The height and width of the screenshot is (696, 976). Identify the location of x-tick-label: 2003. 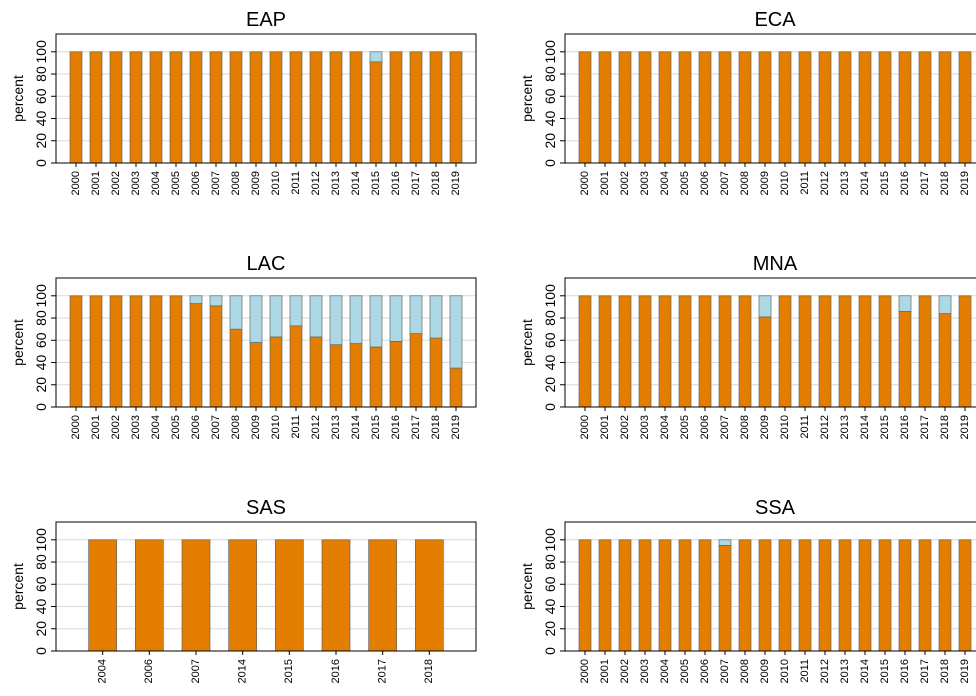
(136, 427).